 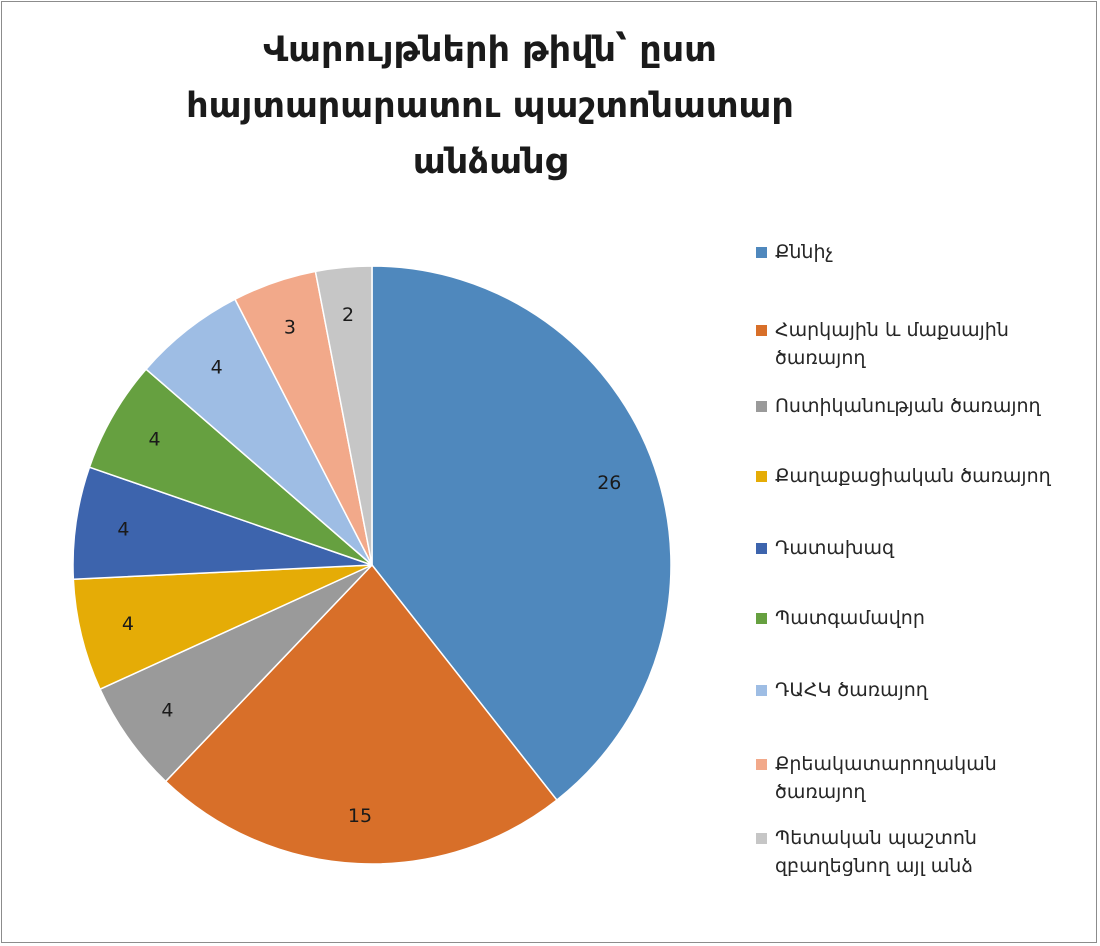 I want to click on legend-label-1: Քննիչ, so click(x=804, y=252).